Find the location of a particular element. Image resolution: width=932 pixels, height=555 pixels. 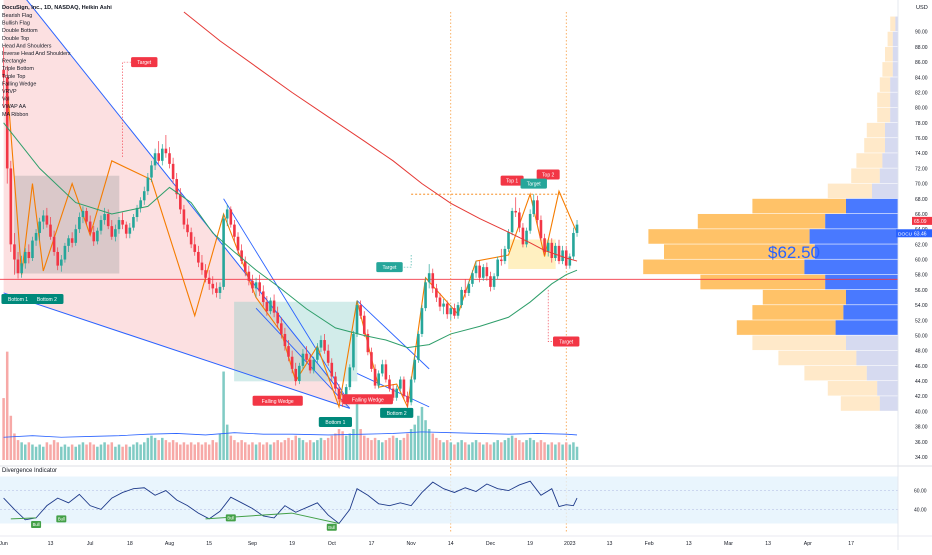

price-tick-label: 72.00 is located at coordinates (921, 169).